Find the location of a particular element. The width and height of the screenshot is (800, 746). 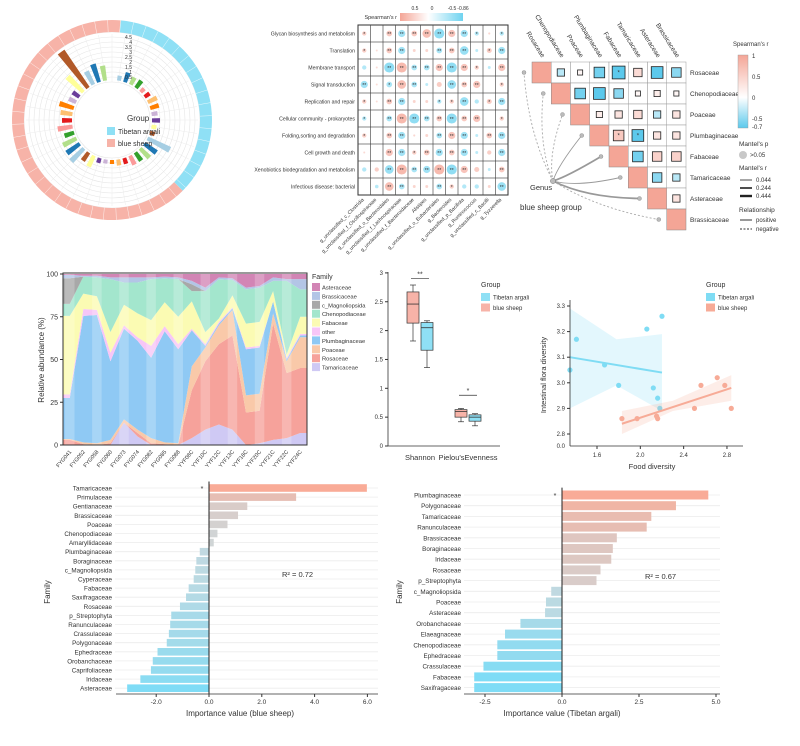

legend-title: Group is located at coordinates (138, 118).